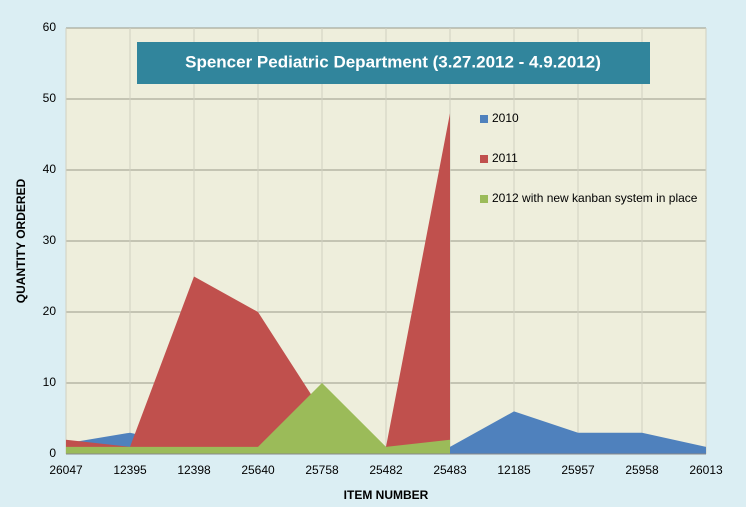 The image size is (746, 507). Describe the element at coordinates (194, 470) in the screenshot. I see `x-tick-label: 12398` at that location.